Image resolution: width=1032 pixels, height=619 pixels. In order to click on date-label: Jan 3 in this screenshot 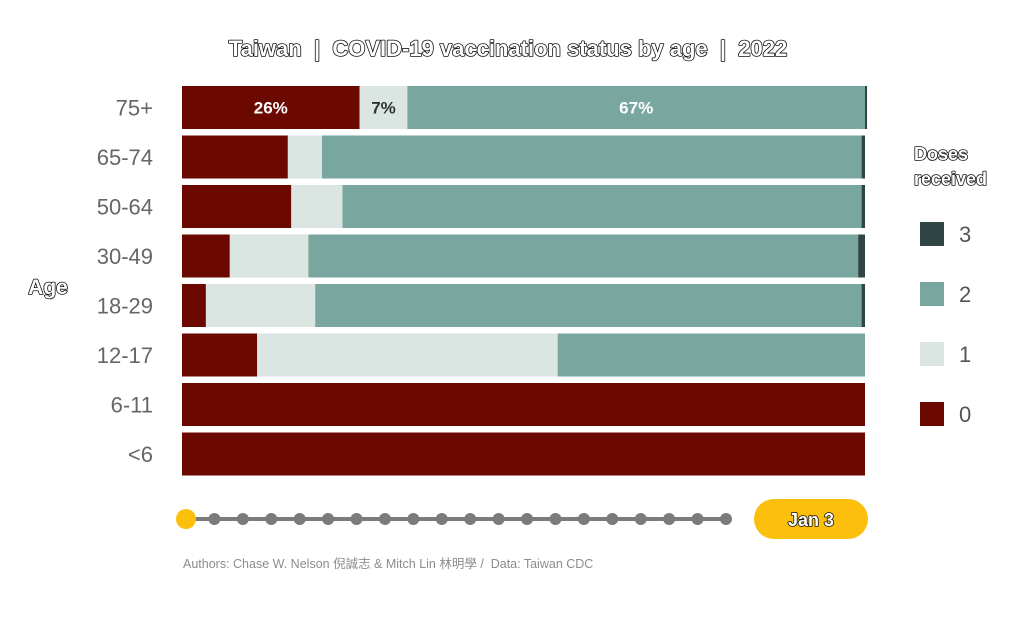, I will do `click(811, 520)`.